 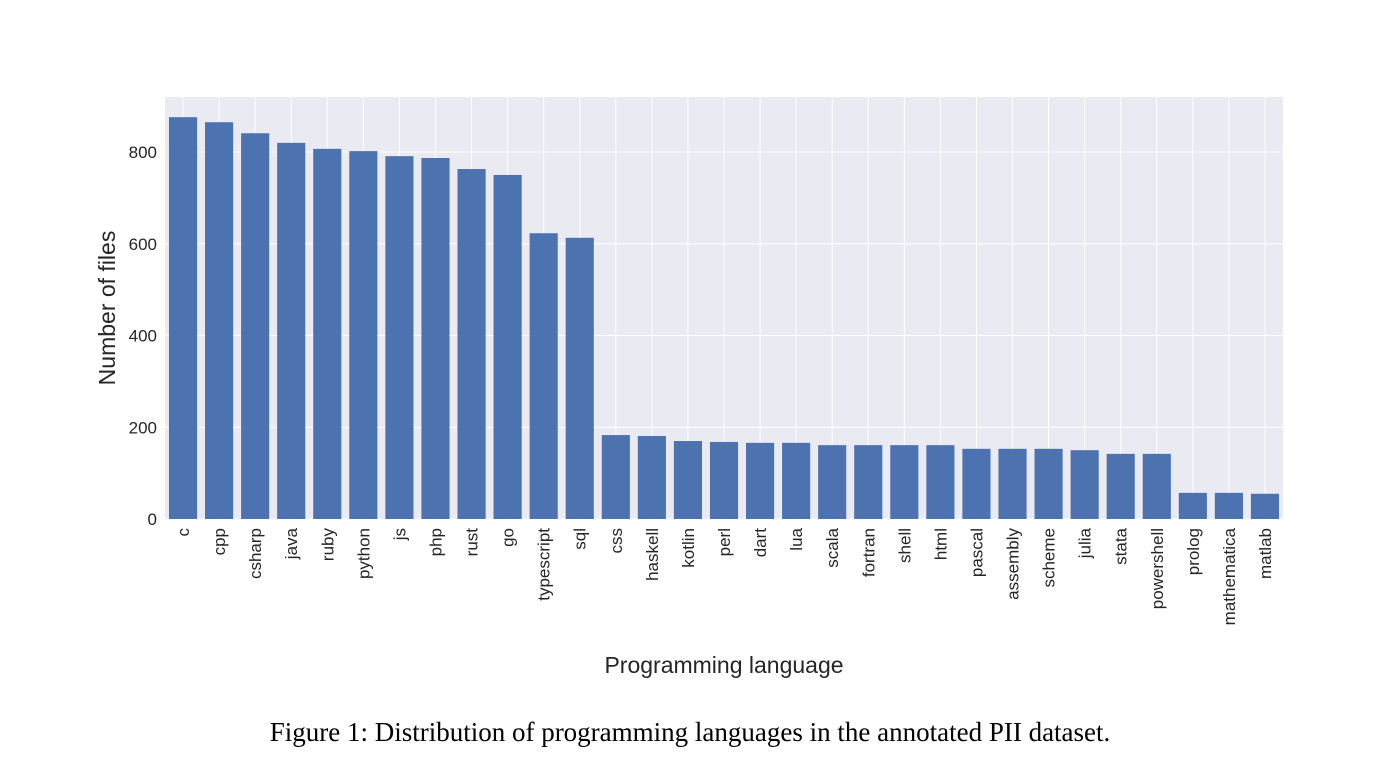 What do you see at coordinates (723, 665) in the screenshot?
I see `x-axis-label: Programming language` at bounding box center [723, 665].